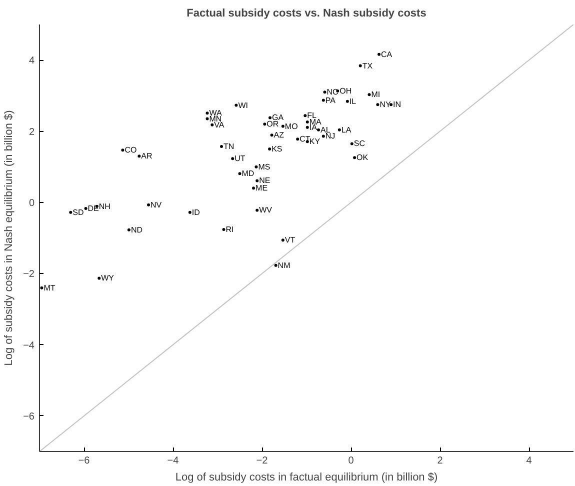 Image resolution: width=575 pixels, height=486 pixels. What do you see at coordinates (440, 461) in the screenshot?
I see `x-tick-label: 2` at bounding box center [440, 461].